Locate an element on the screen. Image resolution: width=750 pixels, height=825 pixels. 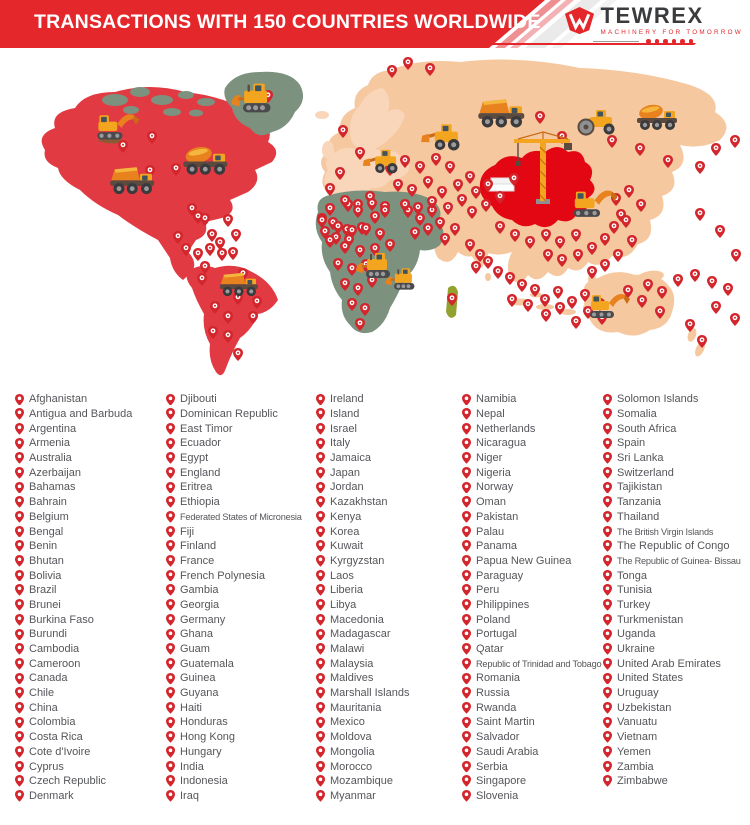
country-item: Macedonia is located at coordinates (389, 619).